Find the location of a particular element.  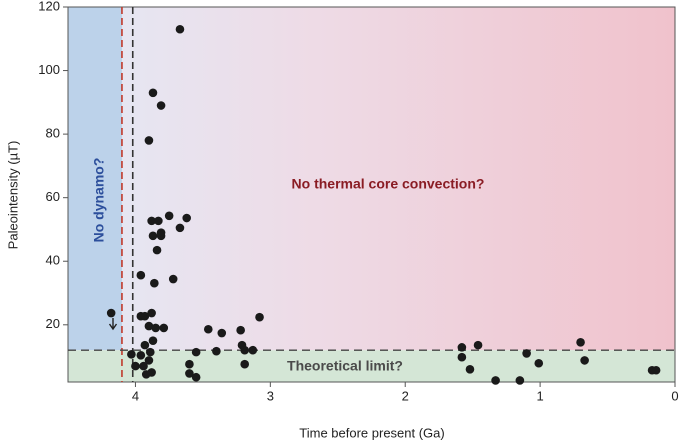

y-tick-label: 40 is located at coordinates (53, 260).